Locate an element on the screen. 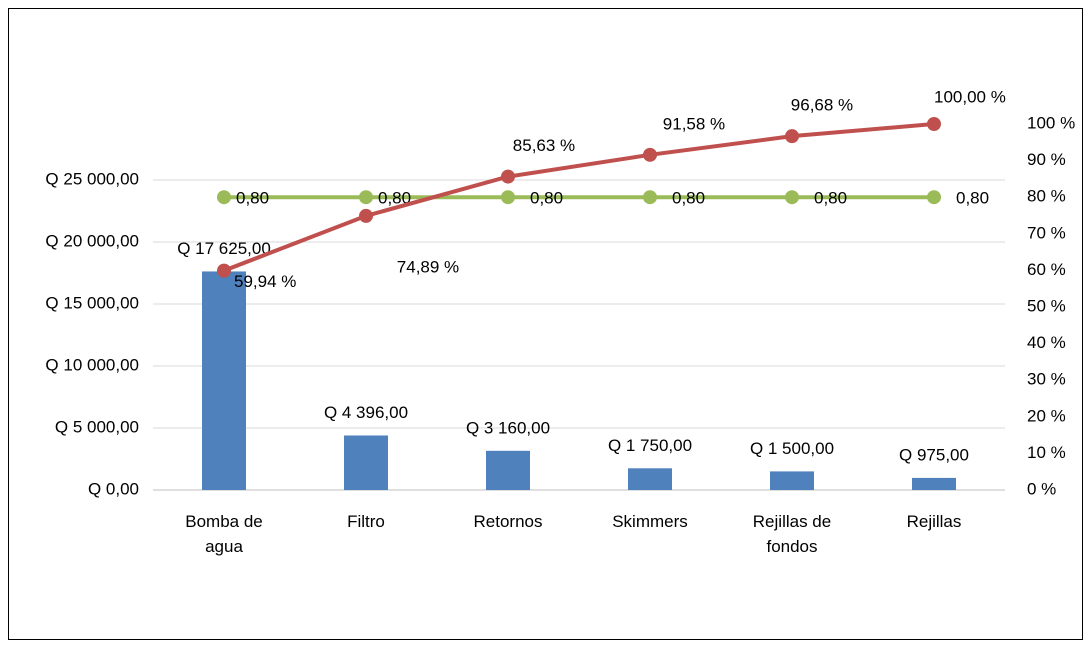 The height and width of the screenshot is (653, 1091). bar-value-label: Q 1 750,00 is located at coordinates (650, 445).